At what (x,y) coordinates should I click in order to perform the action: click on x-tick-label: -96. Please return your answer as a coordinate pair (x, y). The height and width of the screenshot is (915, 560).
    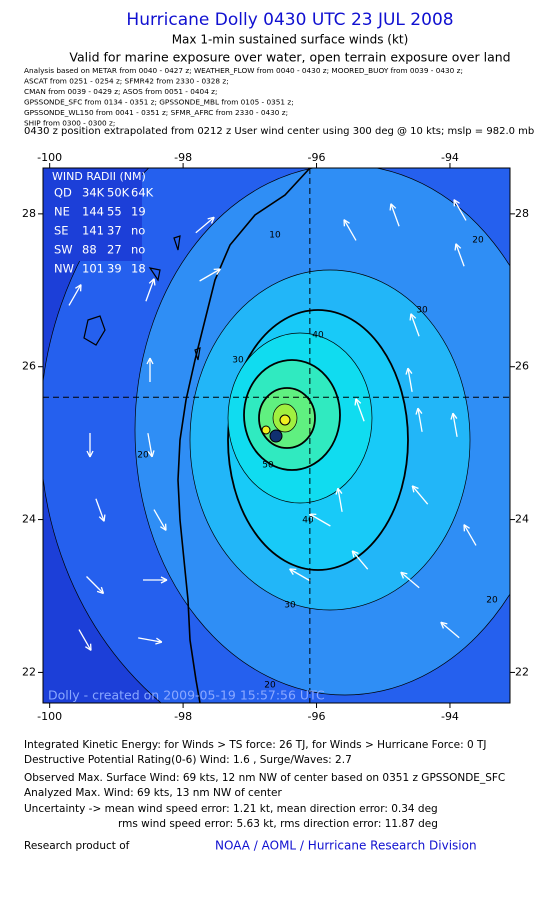
    Looking at the image, I should click on (317, 716).